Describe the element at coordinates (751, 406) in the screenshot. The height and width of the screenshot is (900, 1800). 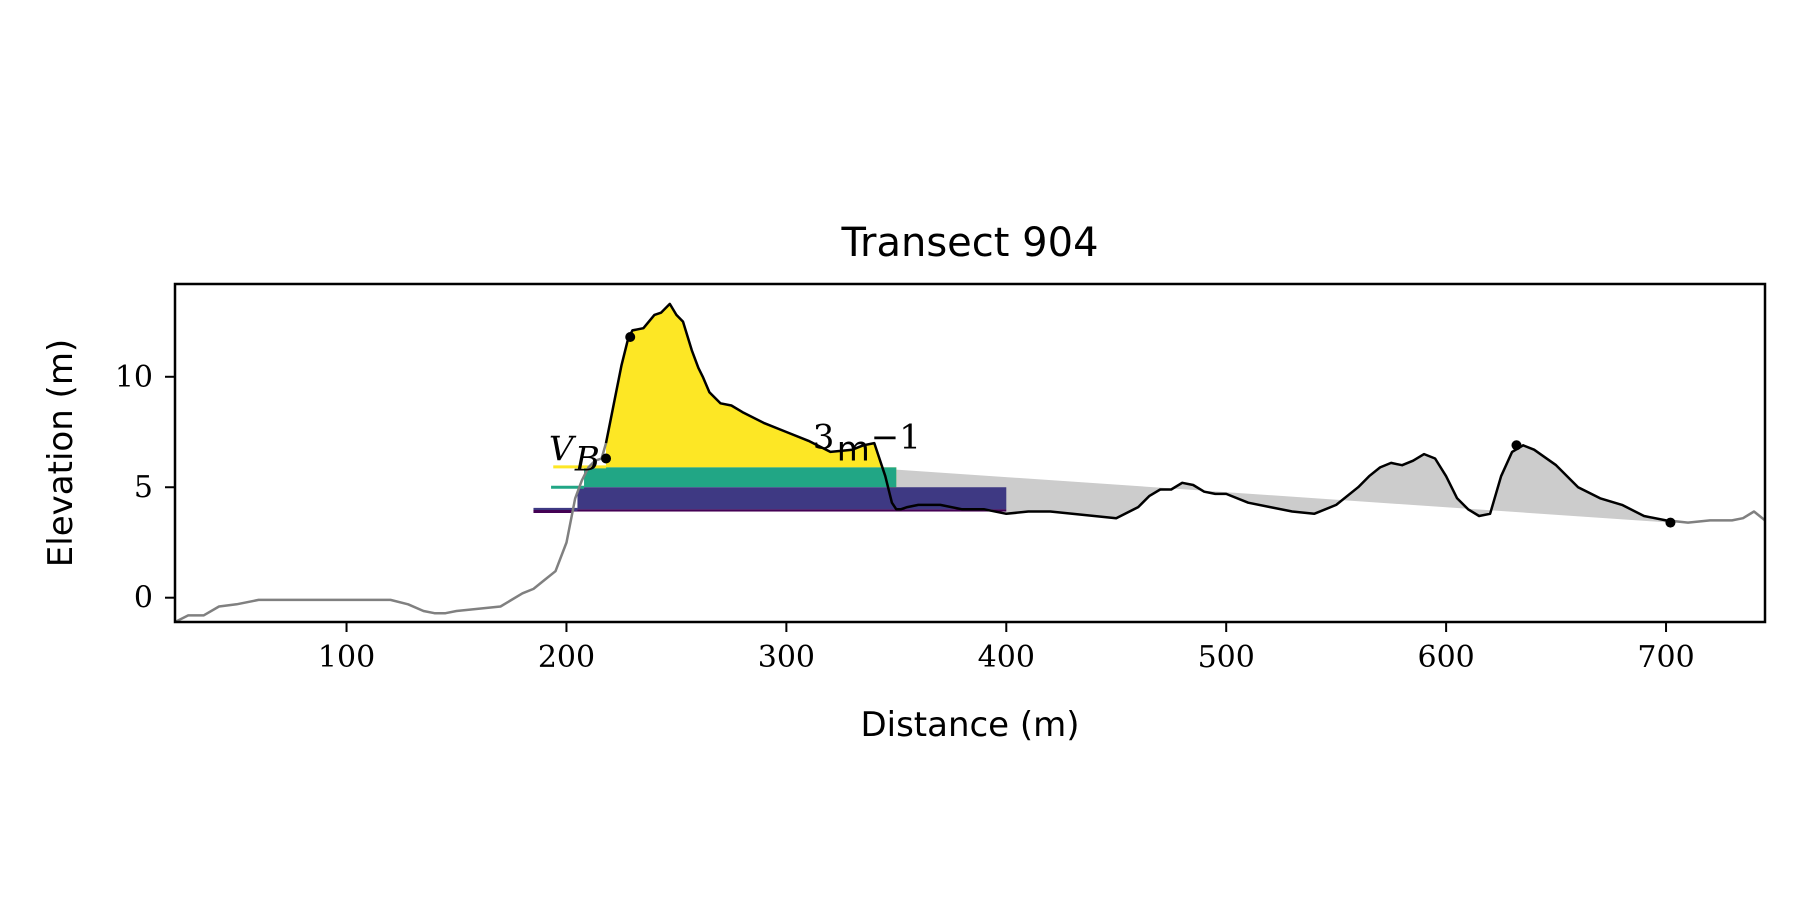
I see `dune-volume-fill` at that location.